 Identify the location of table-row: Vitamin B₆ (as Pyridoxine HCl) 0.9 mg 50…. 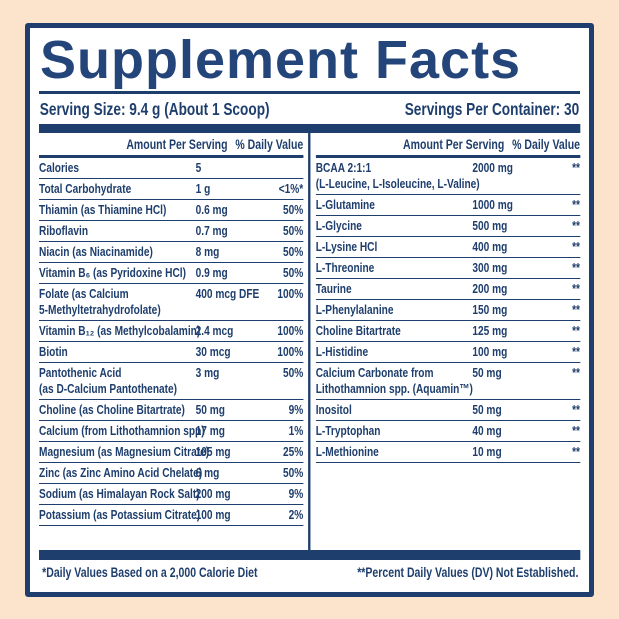
(171, 273).